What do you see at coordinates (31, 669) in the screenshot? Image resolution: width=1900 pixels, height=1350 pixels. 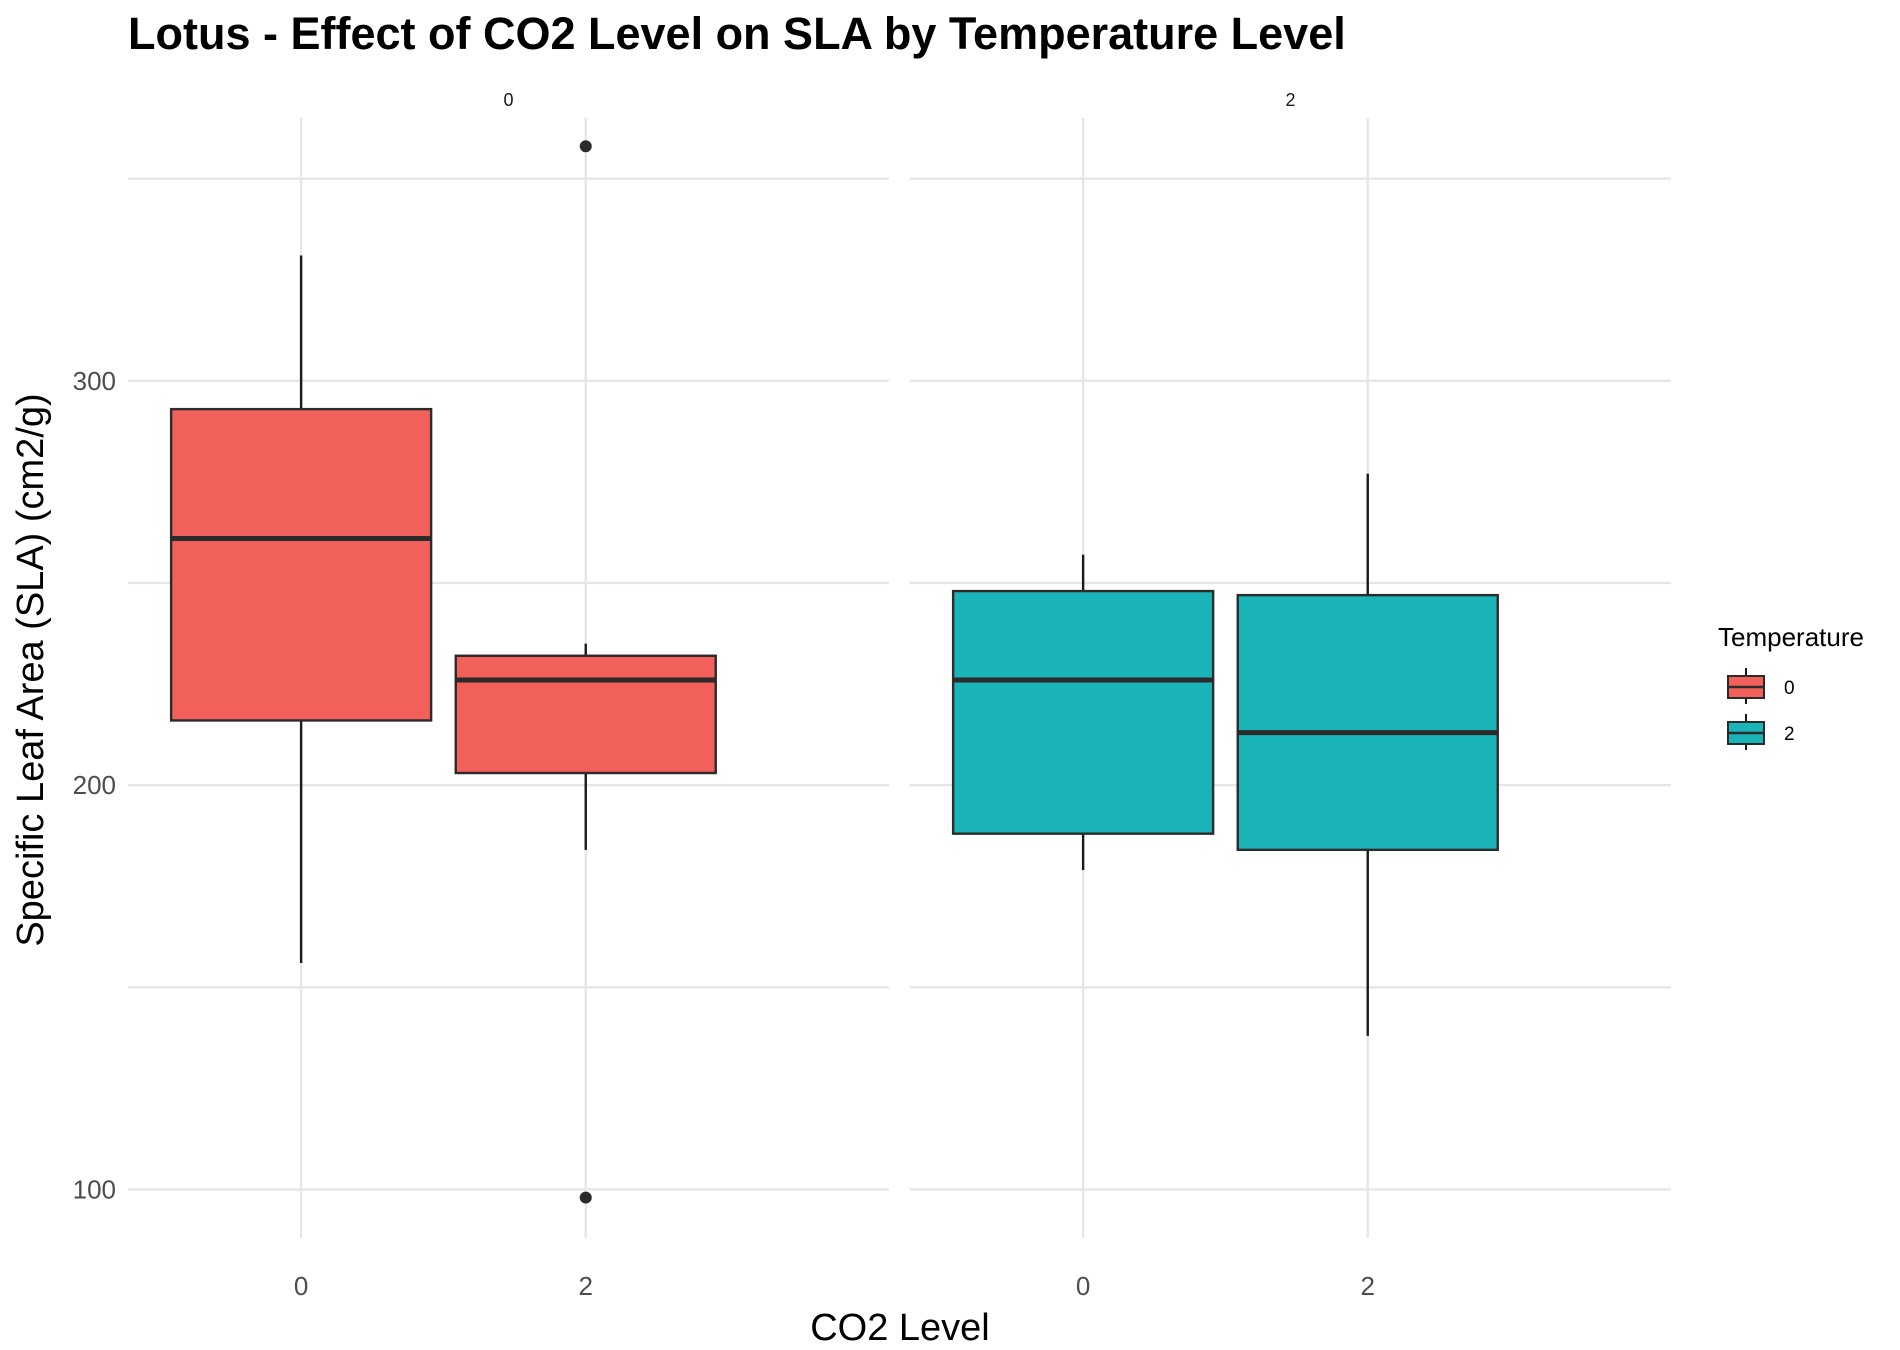 I see `y-axis-title: Specific Leaf Area (SLA) (cm2/g)` at bounding box center [31, 669].